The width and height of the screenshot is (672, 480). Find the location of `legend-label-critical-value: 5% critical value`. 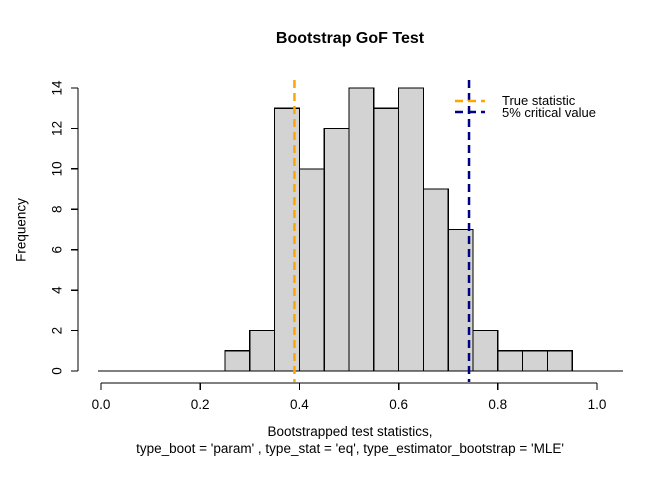

legend-label-critical-value: 5% critical value is located at coordinates (549, 112).